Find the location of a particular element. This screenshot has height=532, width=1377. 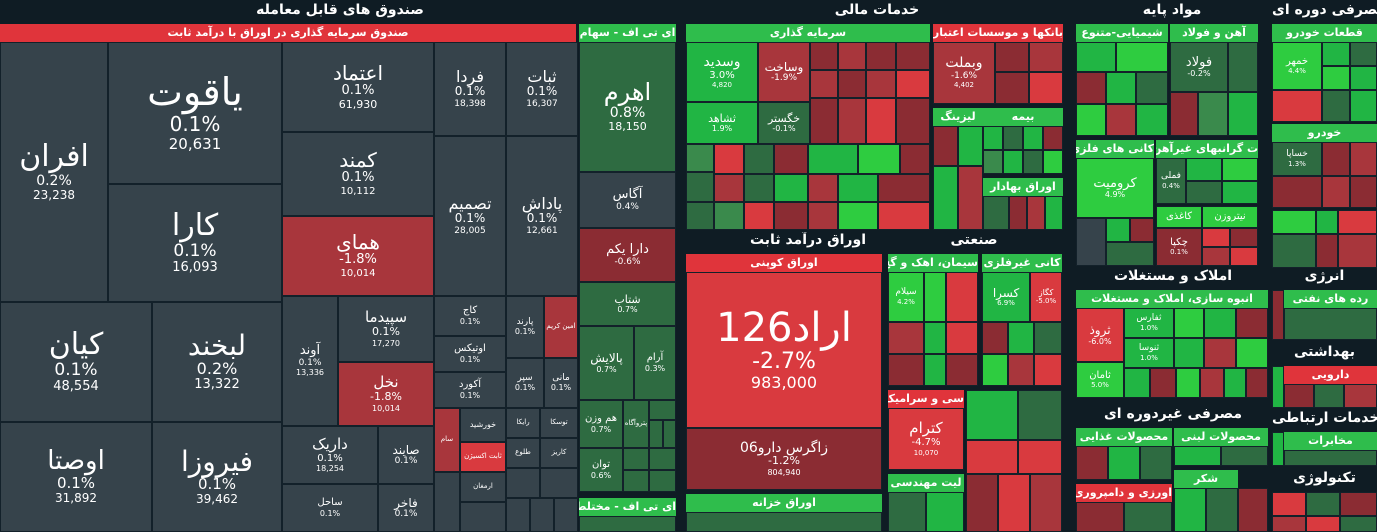

tile-poyagaan: پتروآگاه is located at coordinates (636, 424).